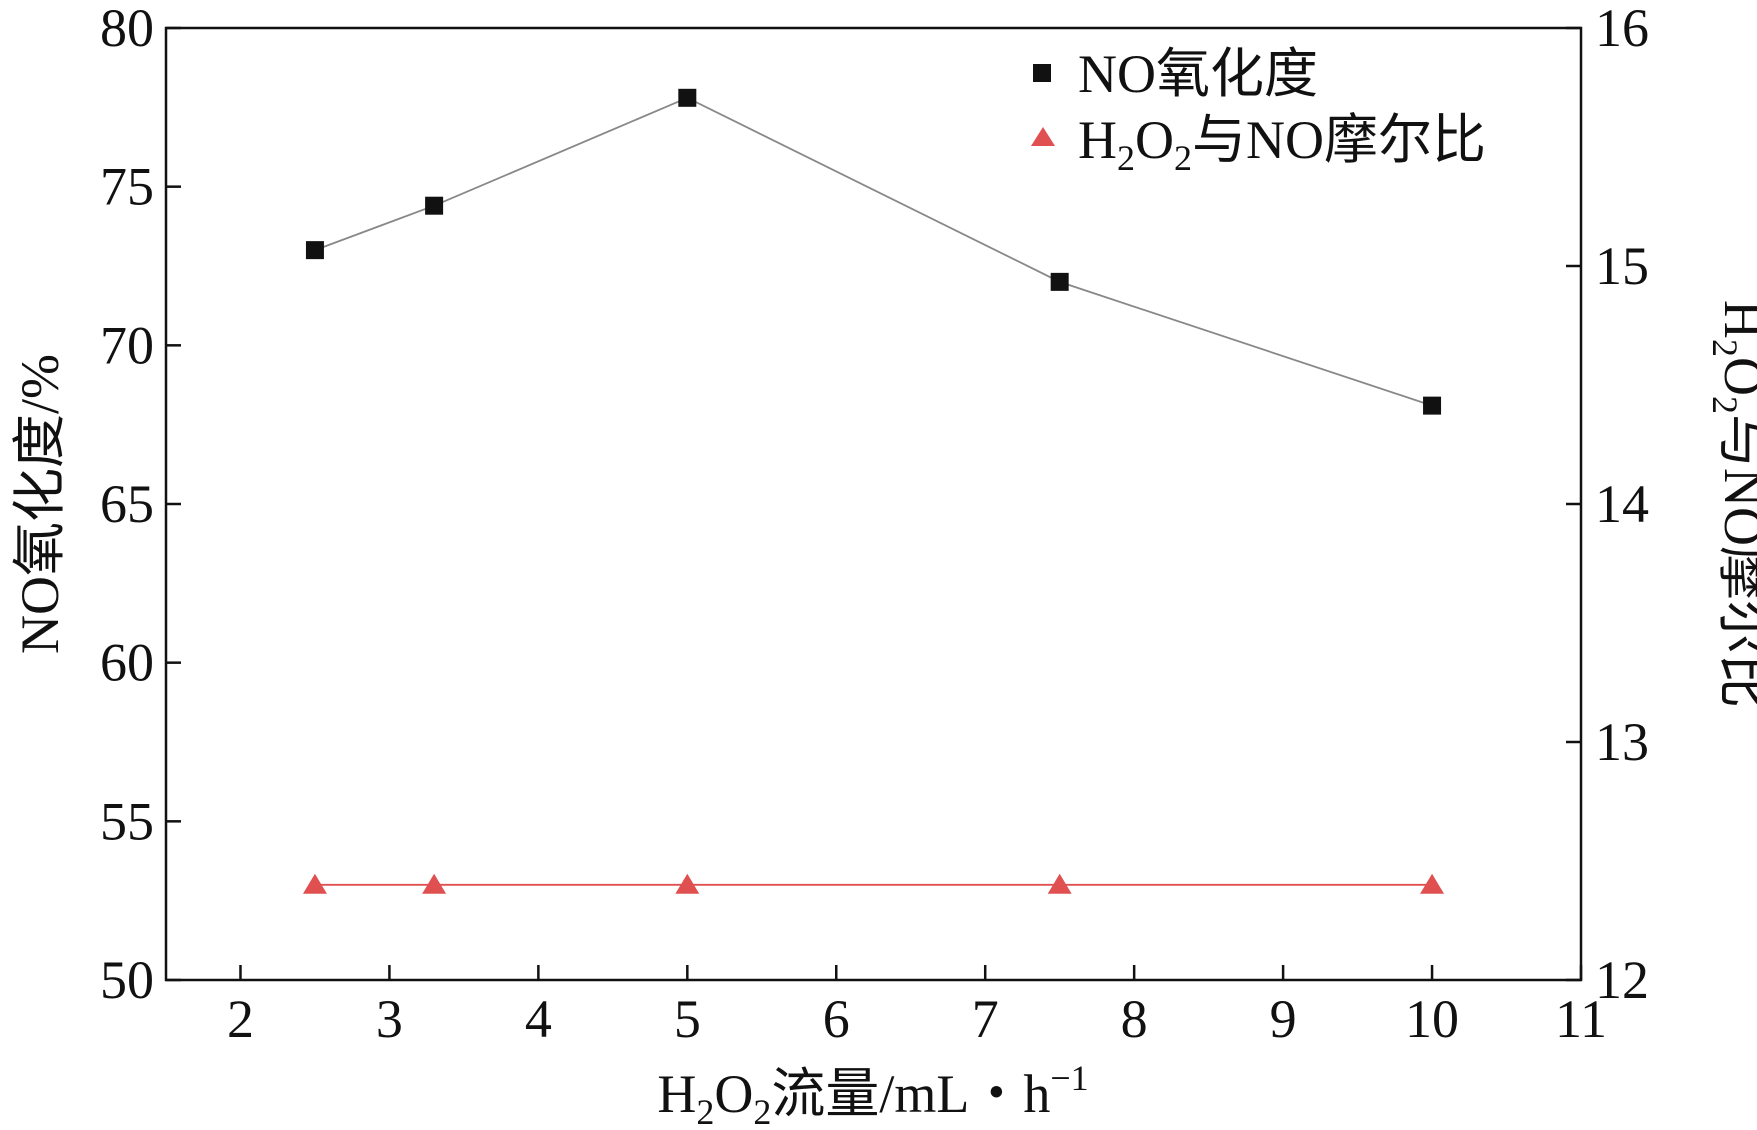 This screenshot has width=1757, height=1130. What do you see at coordinates (1043, 136) in the screenshot?
I see `legend-marker-triangle` at bounding box center [1043, 136].